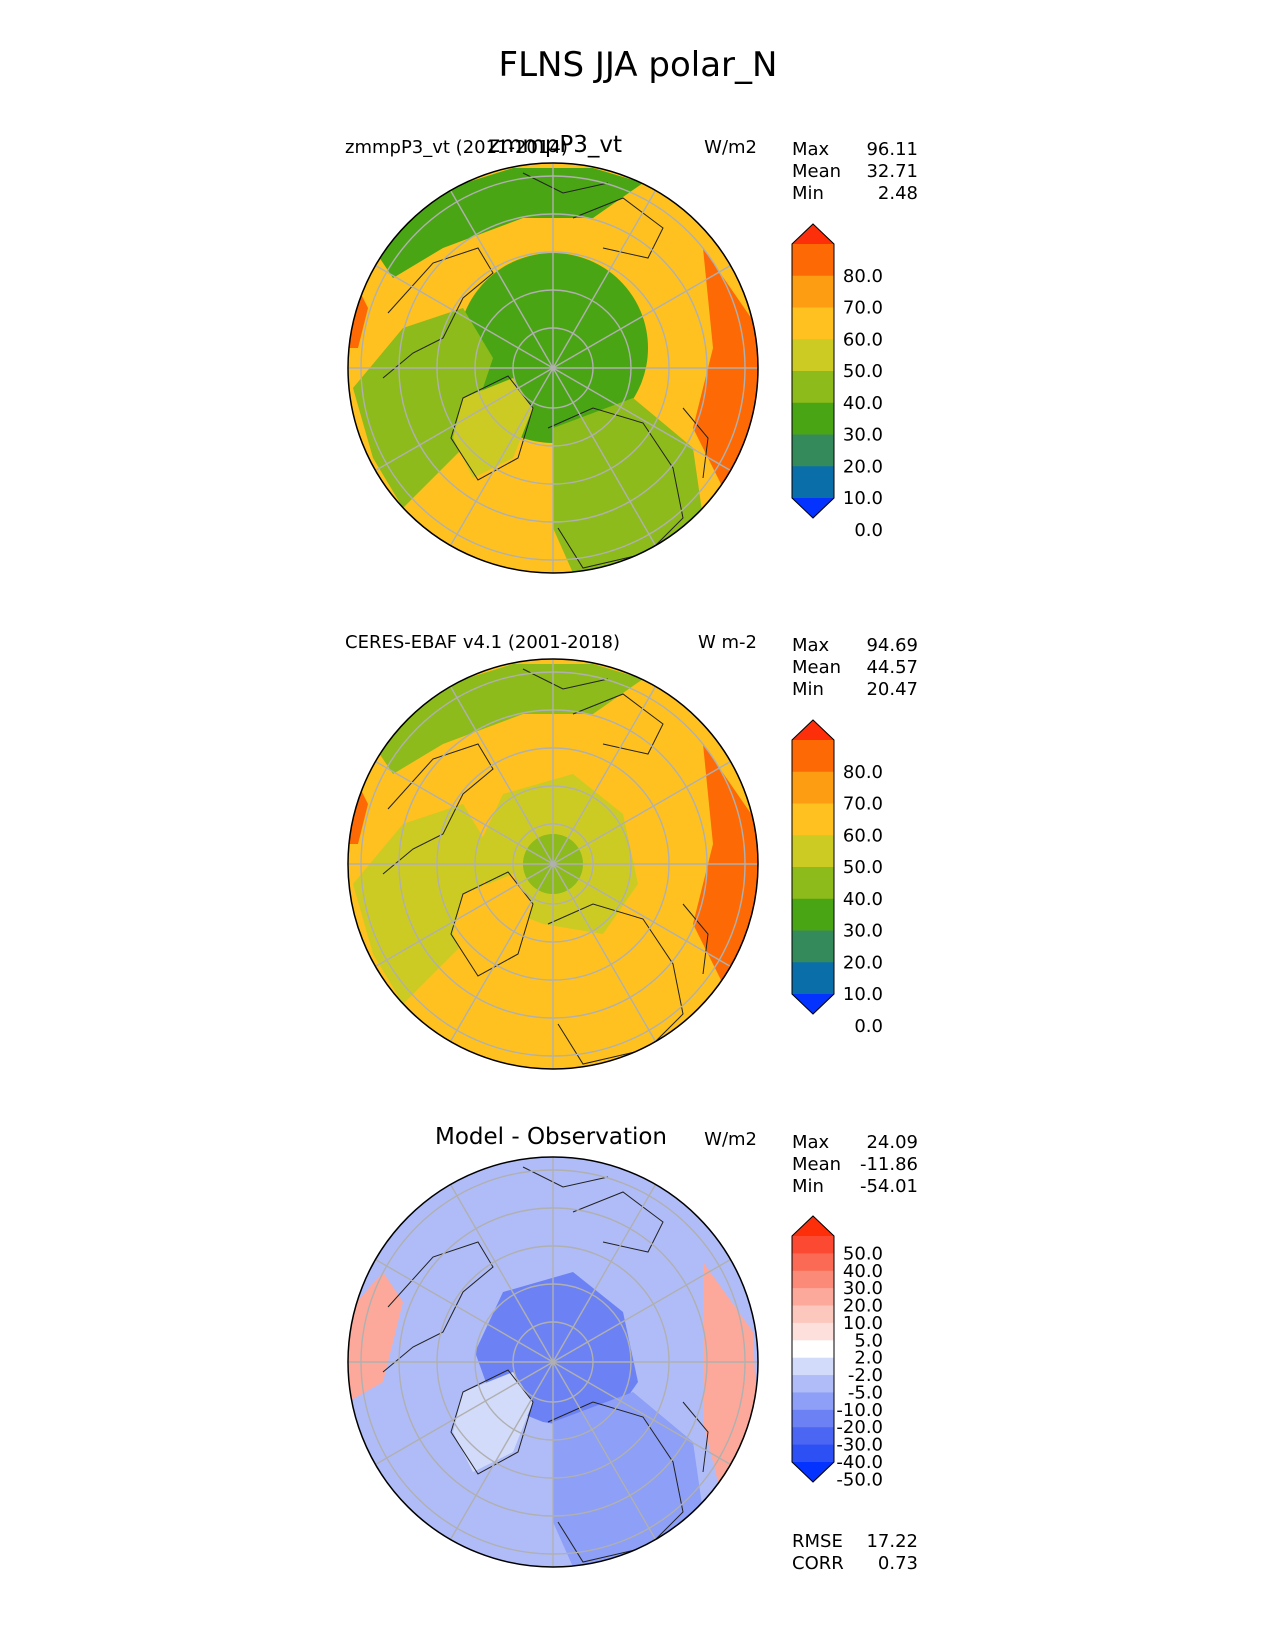  Describe the element at coordinates (892, 1142) in the screenshot. I see `stat-value-max: 24.09` at that location.